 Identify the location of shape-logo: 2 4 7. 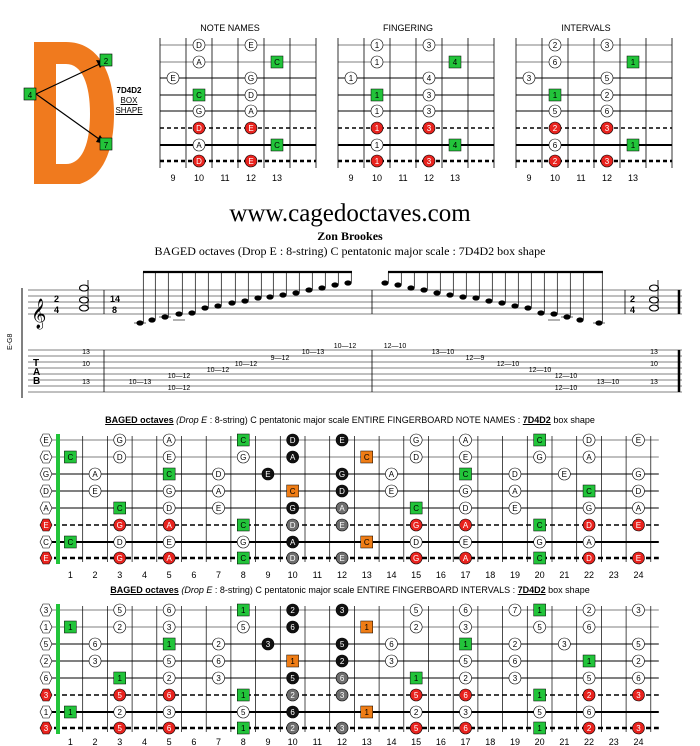
(79, 110).